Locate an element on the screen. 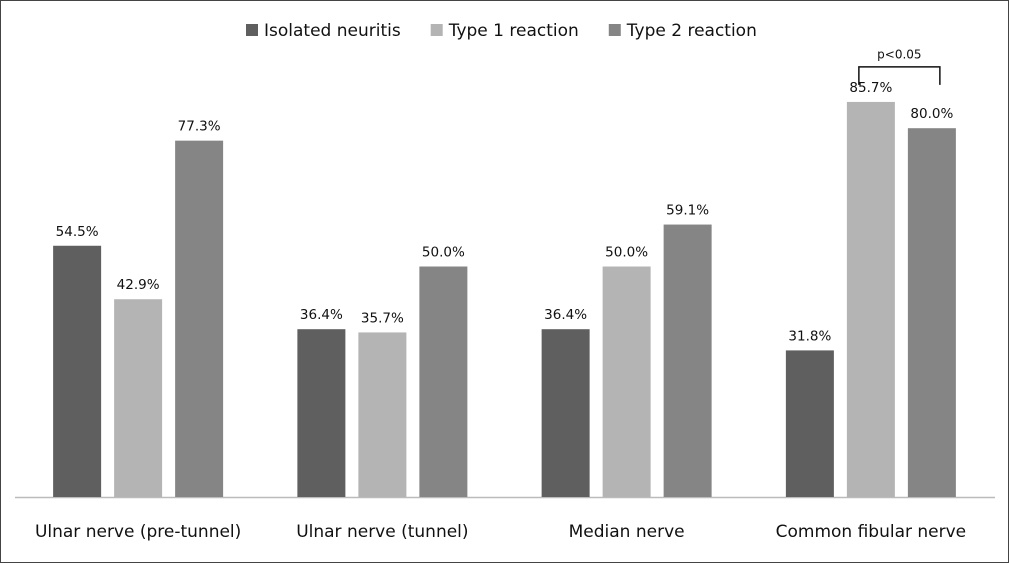  value-label: 31.8% is located at coordinates (809, 336).